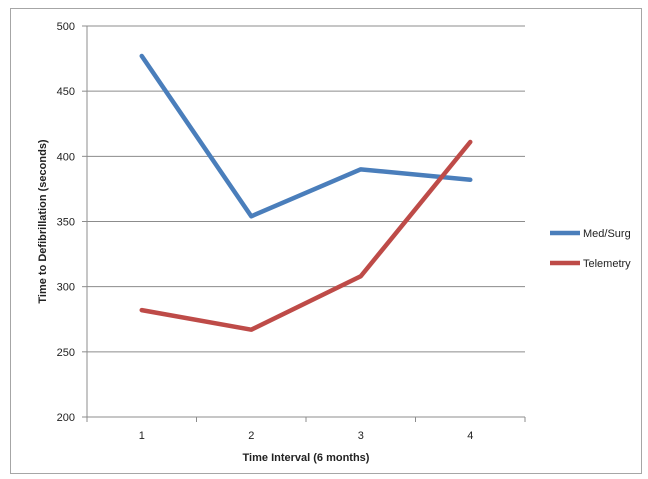  I want to click on legend-label: Telemetry, so click(607, 264).